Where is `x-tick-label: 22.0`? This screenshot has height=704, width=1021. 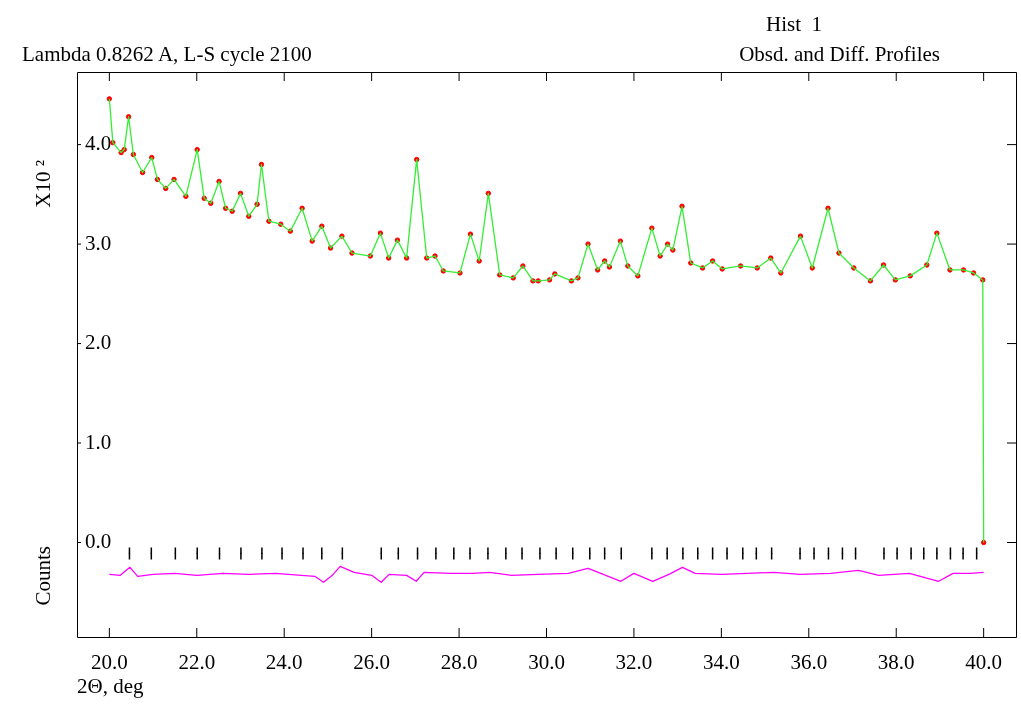
x-tick-label: 22.0 is located at coordinates (197, 662).